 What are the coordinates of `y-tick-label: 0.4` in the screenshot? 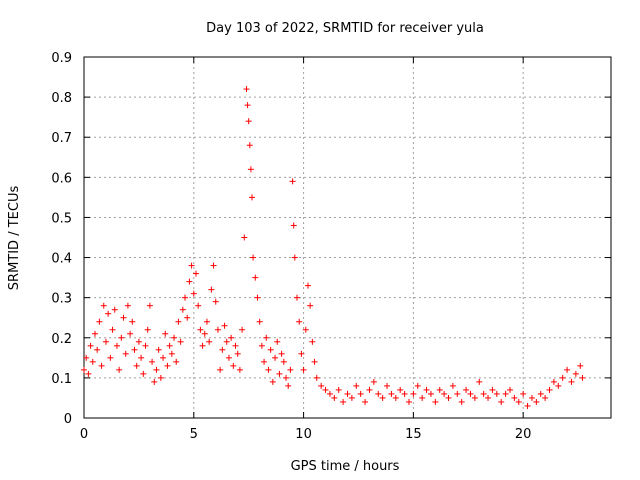 It's located at (61, 259).